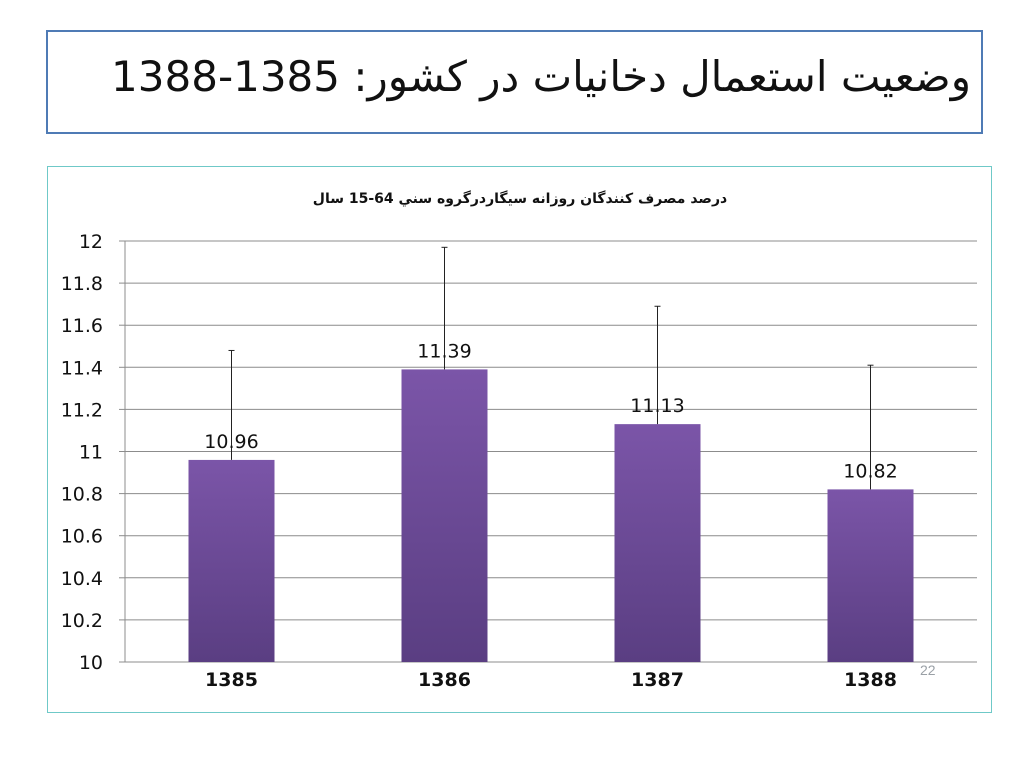  Describe the element at coordinates (870, 680) in the screenshot. I see `x-tick-label: 1388` at that location.